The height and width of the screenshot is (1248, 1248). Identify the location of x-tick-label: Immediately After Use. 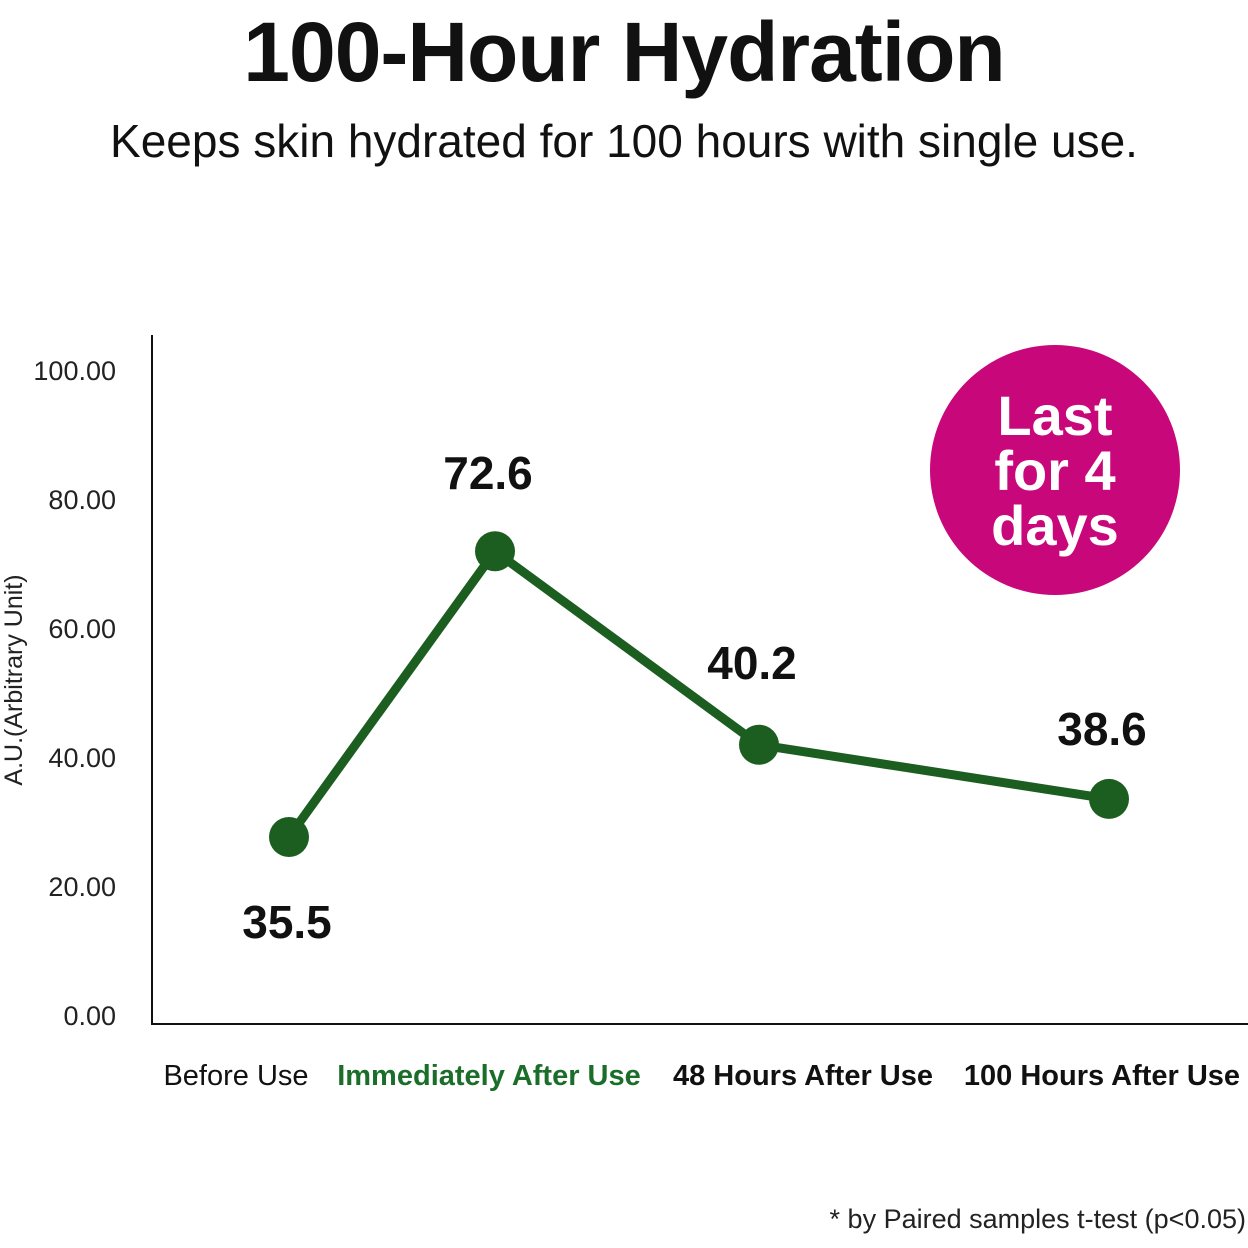
(489, 1076).